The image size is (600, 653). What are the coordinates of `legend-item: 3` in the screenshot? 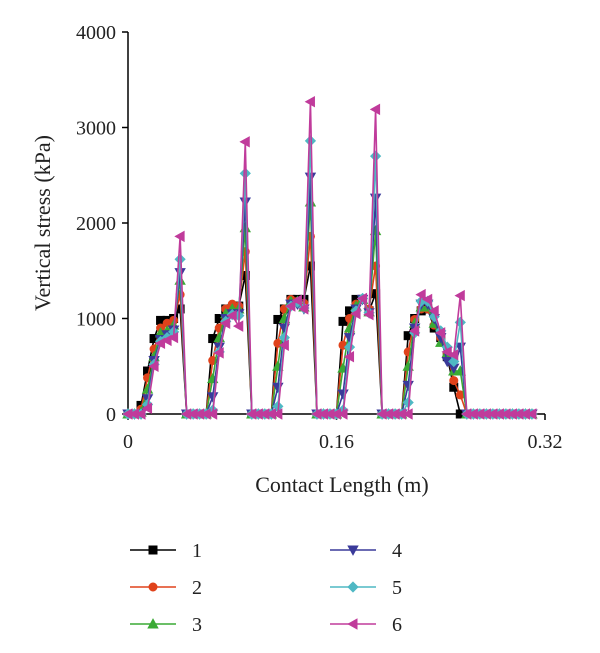 It's located at (166, 625).